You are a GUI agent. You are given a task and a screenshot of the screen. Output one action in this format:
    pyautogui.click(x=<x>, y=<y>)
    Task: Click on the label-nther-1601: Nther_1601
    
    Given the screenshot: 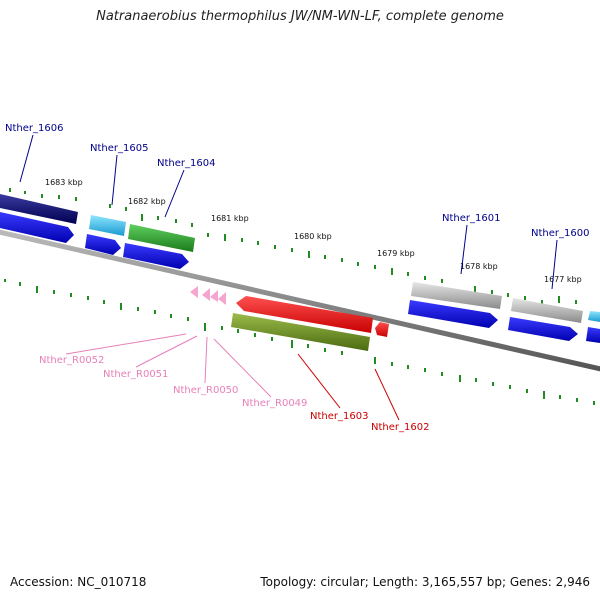 What is the action you would take?
    pyautogui.click(x=471, y=218)
    